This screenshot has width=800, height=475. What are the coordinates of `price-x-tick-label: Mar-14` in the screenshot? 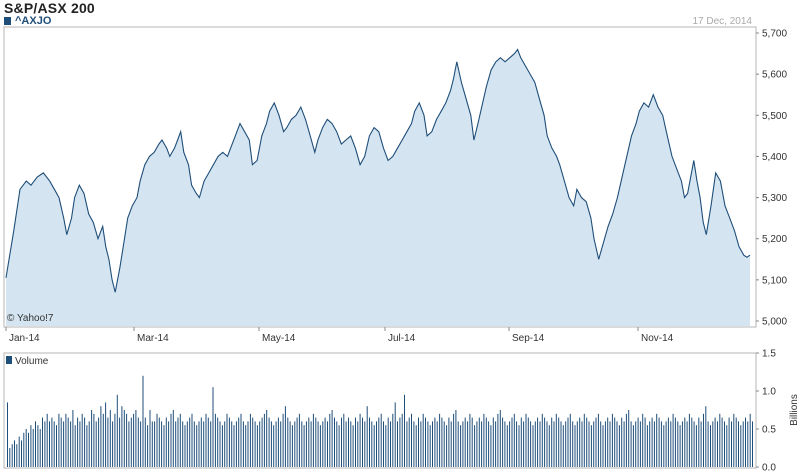 It's located at (153, 338).